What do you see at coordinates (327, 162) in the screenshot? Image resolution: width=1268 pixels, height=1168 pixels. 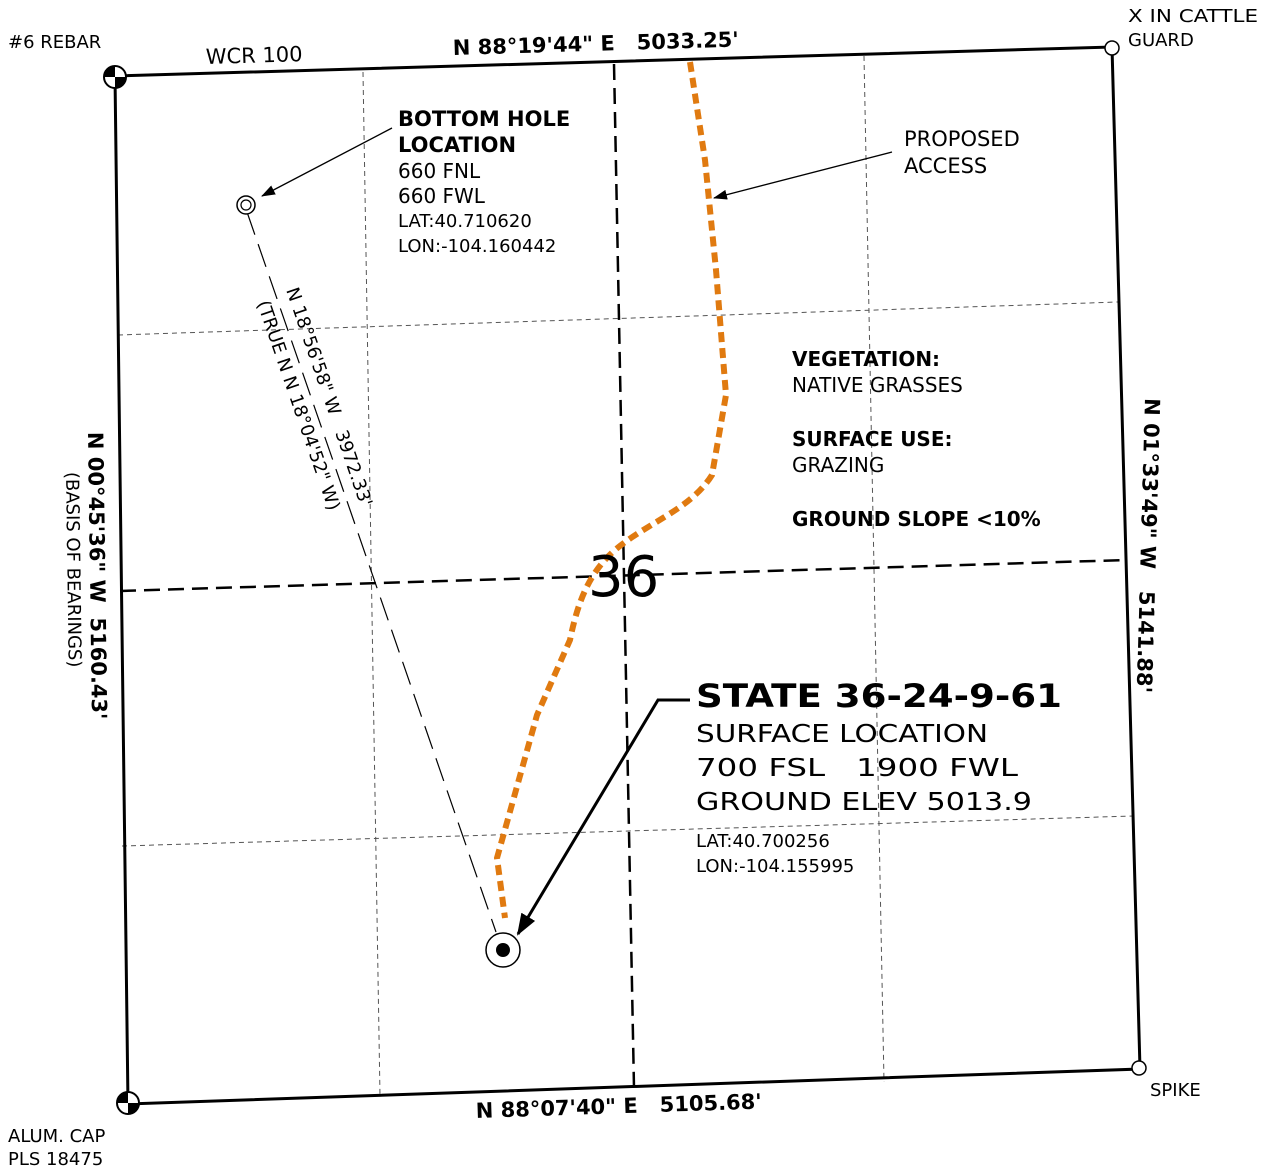 I see `bottom-hole-leader` at bounding box center [327, 162].